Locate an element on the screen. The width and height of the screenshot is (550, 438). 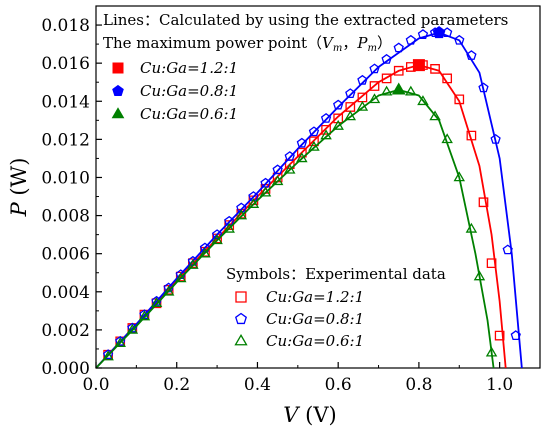
y-tick-label: 0.008 is located at coordinates (65, 217).